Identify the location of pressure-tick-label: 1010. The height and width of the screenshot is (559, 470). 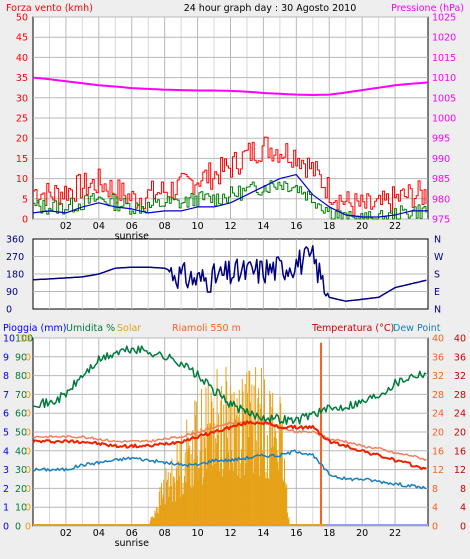
(444, 78).